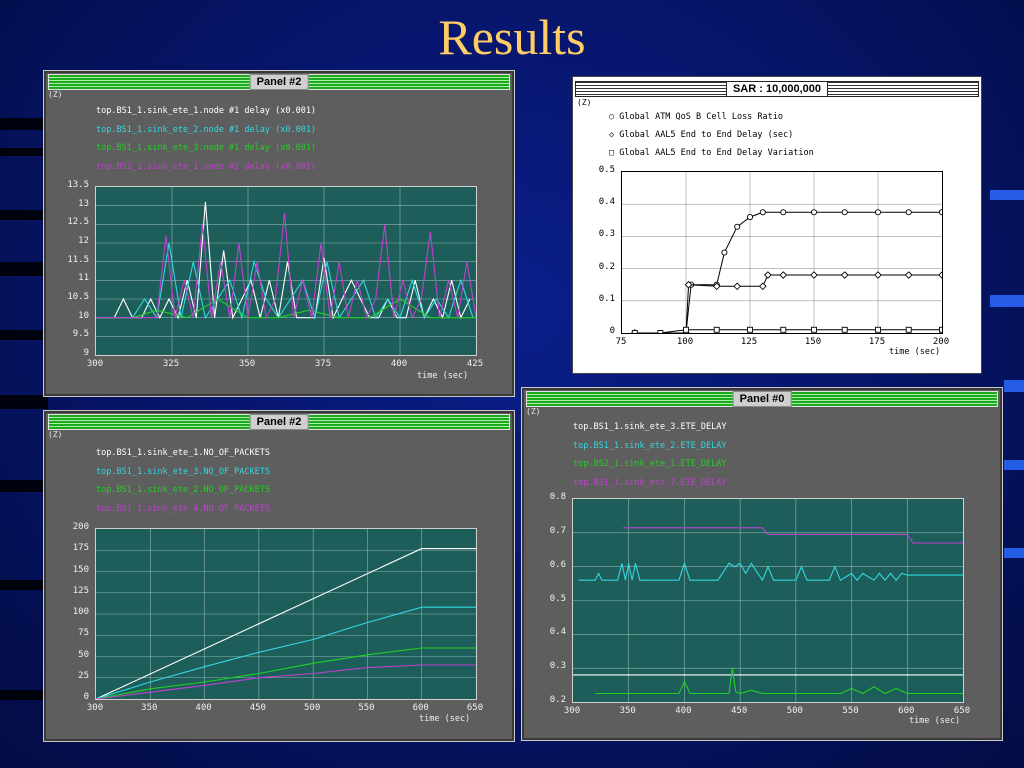 The image size is (1024, 768). I want to click on y-tick-label: 12, so click(83, 241).